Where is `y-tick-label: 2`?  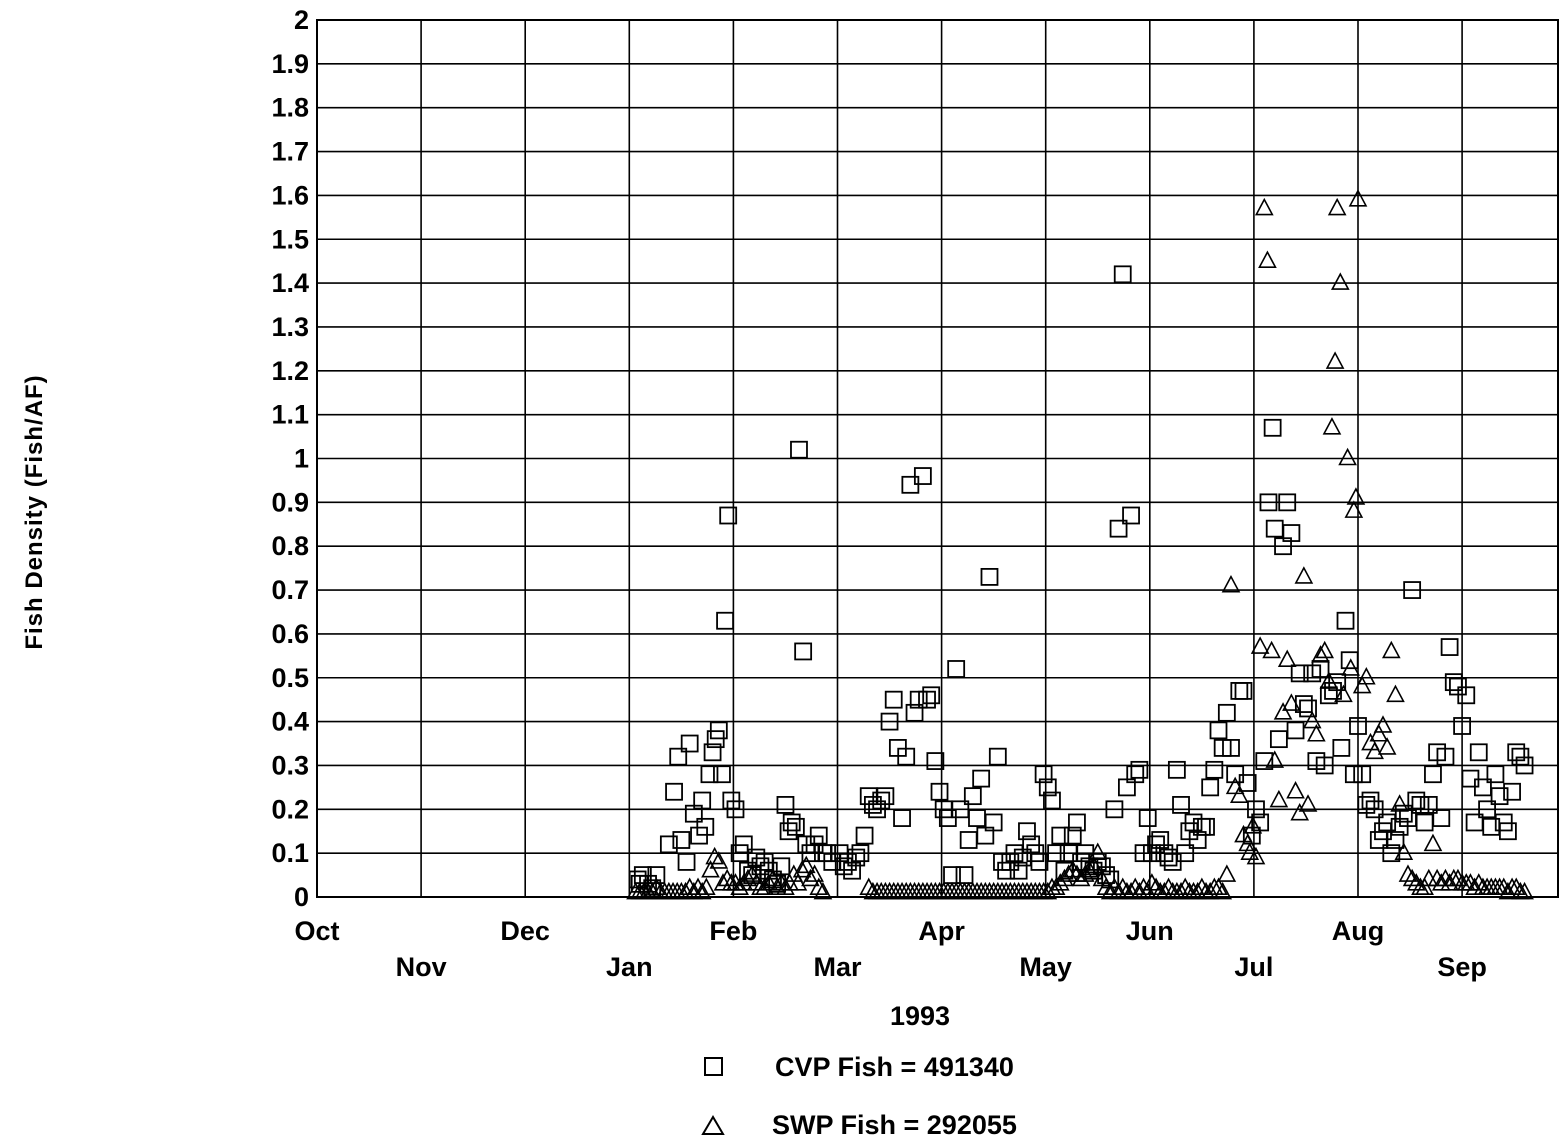
y-tick-label: 2 is located at coordinates (301, 20).